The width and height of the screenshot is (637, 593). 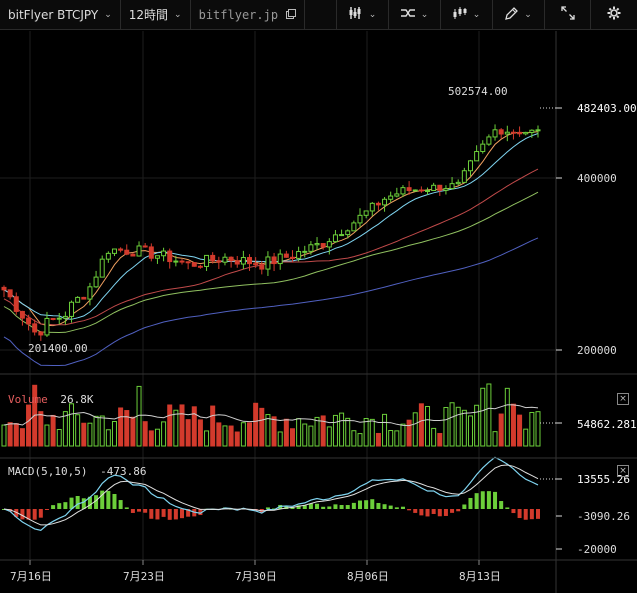 What do you see at coordinates (623, 471) in the screenshot?
I see `macd-close-button: ×` at bounding box center [623, 471].